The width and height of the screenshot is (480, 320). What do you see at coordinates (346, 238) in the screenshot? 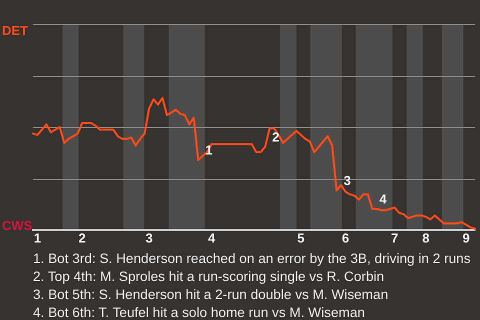
I see `x-tick-label: 6` at bounding box center [346, 238].